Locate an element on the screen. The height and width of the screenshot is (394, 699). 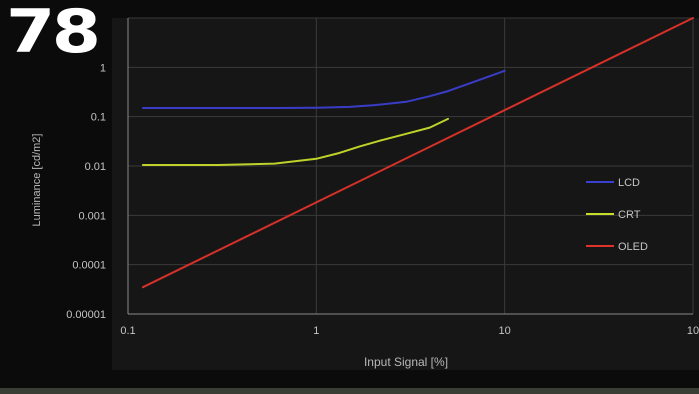
y-tick-label: 0.0001 is located at coordinates (89, 266).